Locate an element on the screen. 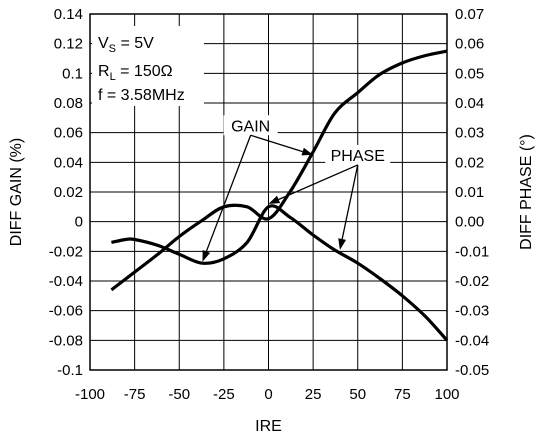  left-y-tick-label: -0.02 is located at coordinates (66, 251).